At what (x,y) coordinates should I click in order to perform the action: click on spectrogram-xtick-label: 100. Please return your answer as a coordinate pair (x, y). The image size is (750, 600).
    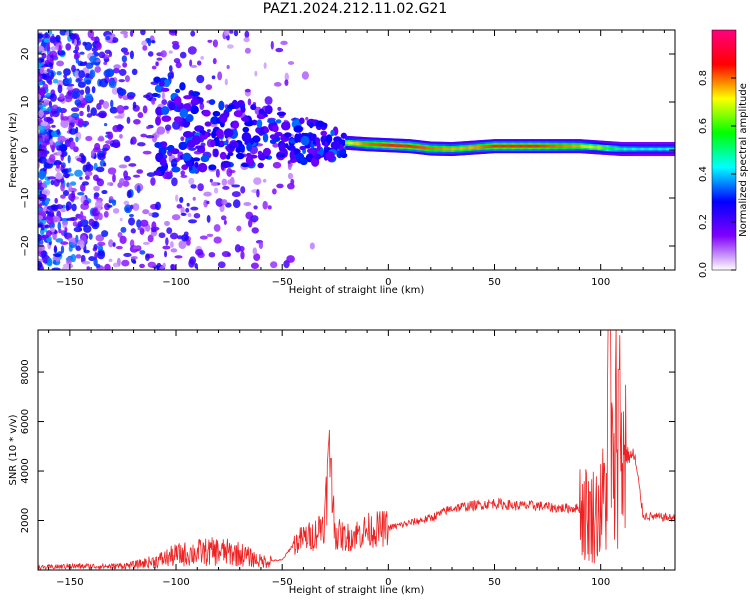
    Looking at the image, I should click on (600, 282).